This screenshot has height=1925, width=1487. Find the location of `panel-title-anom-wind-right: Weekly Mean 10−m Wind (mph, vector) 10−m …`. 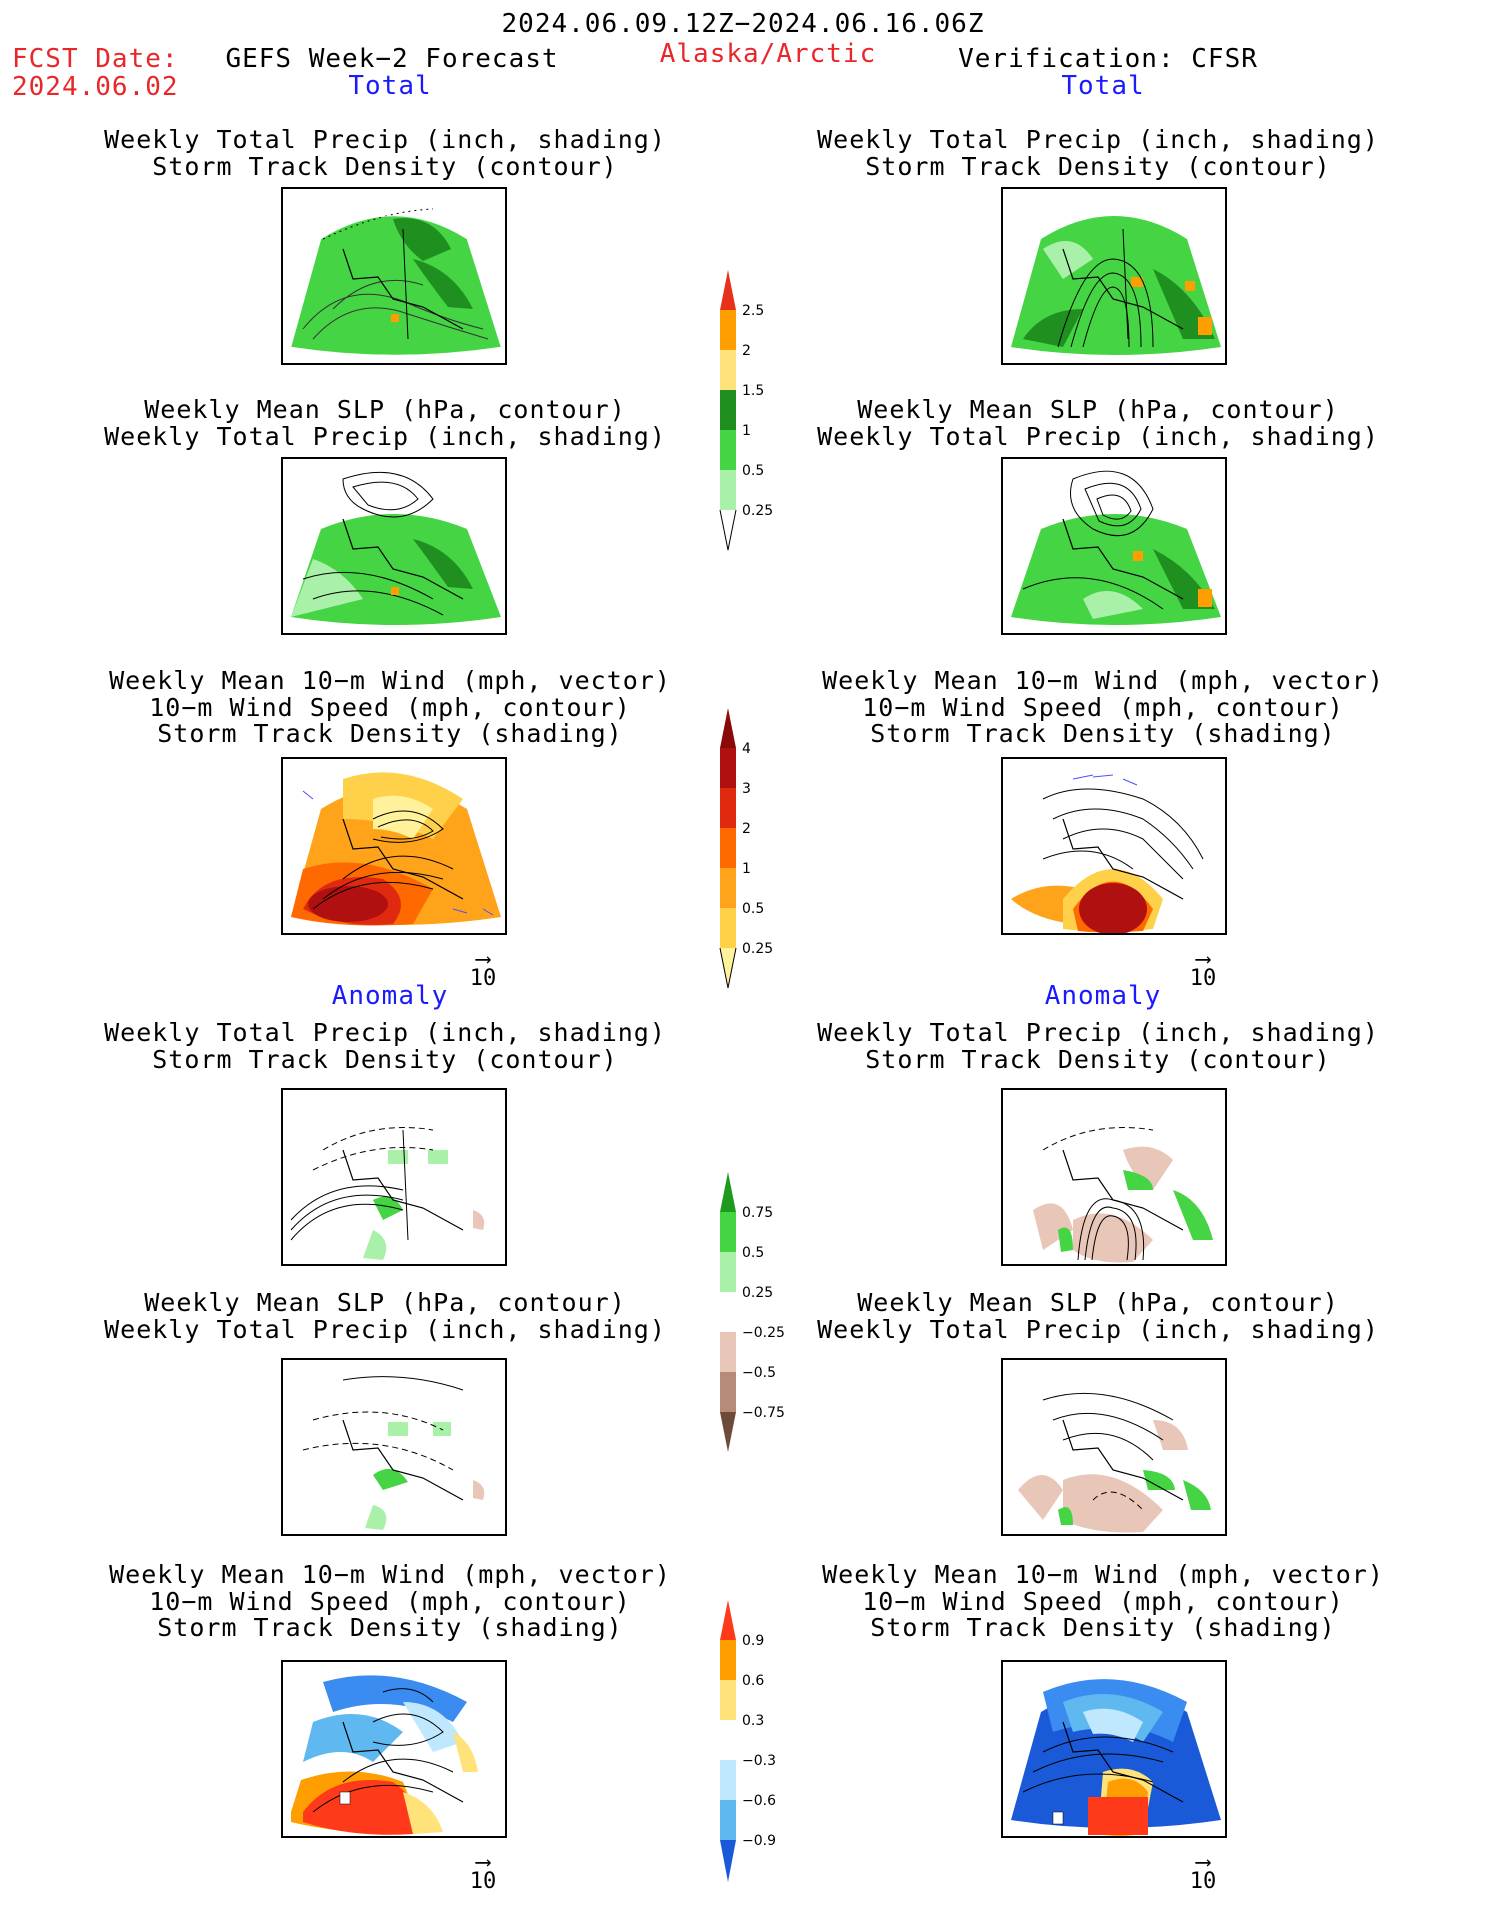

panel-title-anom-wind-right: Weekly Mean 10−m Wind (mph, vector) 10−m … is located at coordinates (1103, 1601).